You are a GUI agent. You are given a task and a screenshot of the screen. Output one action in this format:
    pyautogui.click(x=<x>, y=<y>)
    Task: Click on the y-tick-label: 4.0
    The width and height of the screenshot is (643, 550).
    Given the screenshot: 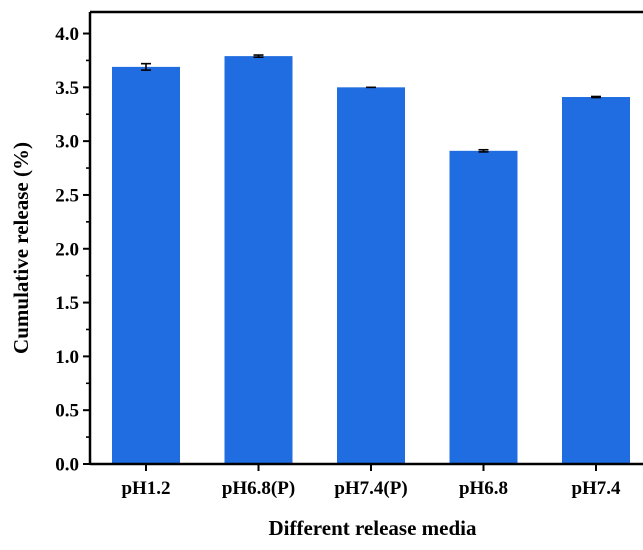 What is the action you would take?
    pyautogui.click(x=67, y=34)
    